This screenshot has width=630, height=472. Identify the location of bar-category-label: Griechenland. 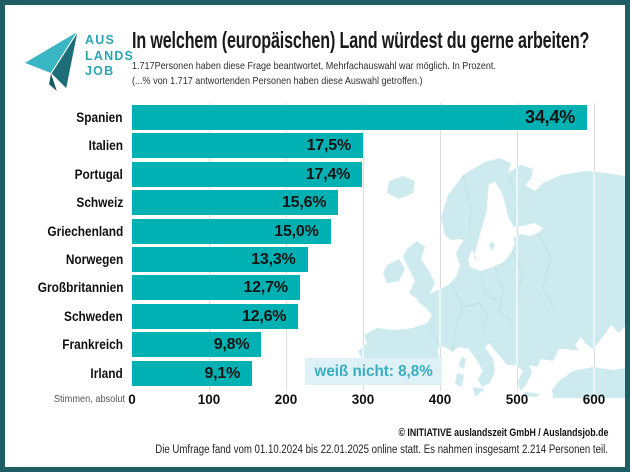
(67, 231).